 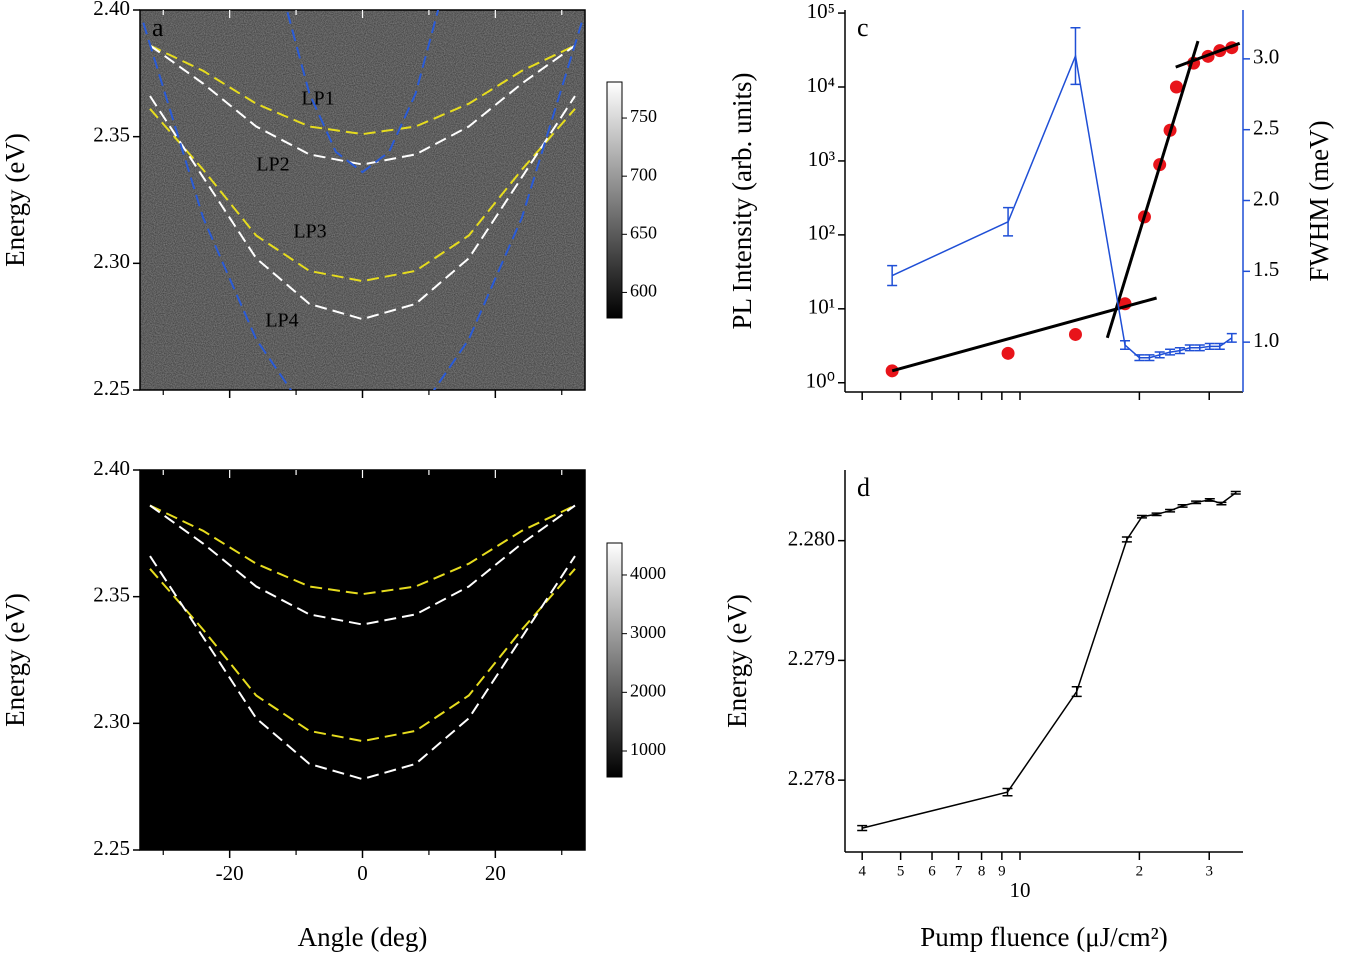 What do you see at coordinates (648, 573) in the screenshot?
I see `colorbar-tick-label: 4000` at bounding box center [648, 573].